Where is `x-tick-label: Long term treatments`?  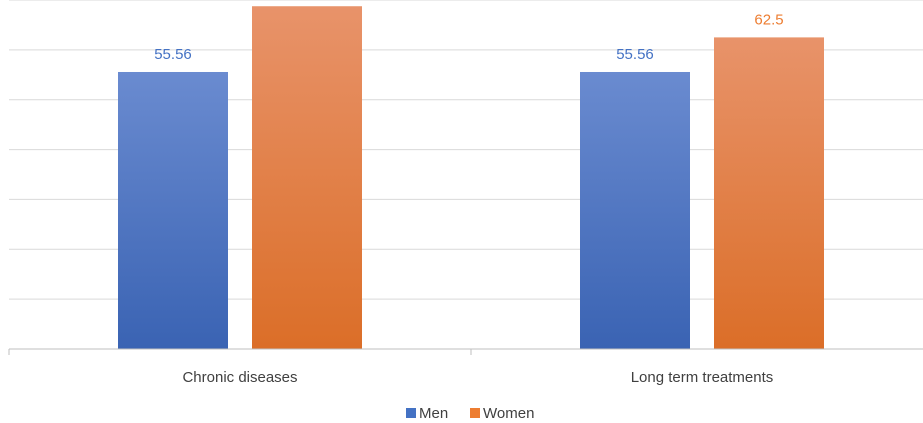
x-tick-label: Long term treatments is located at coordinates (702, 377).